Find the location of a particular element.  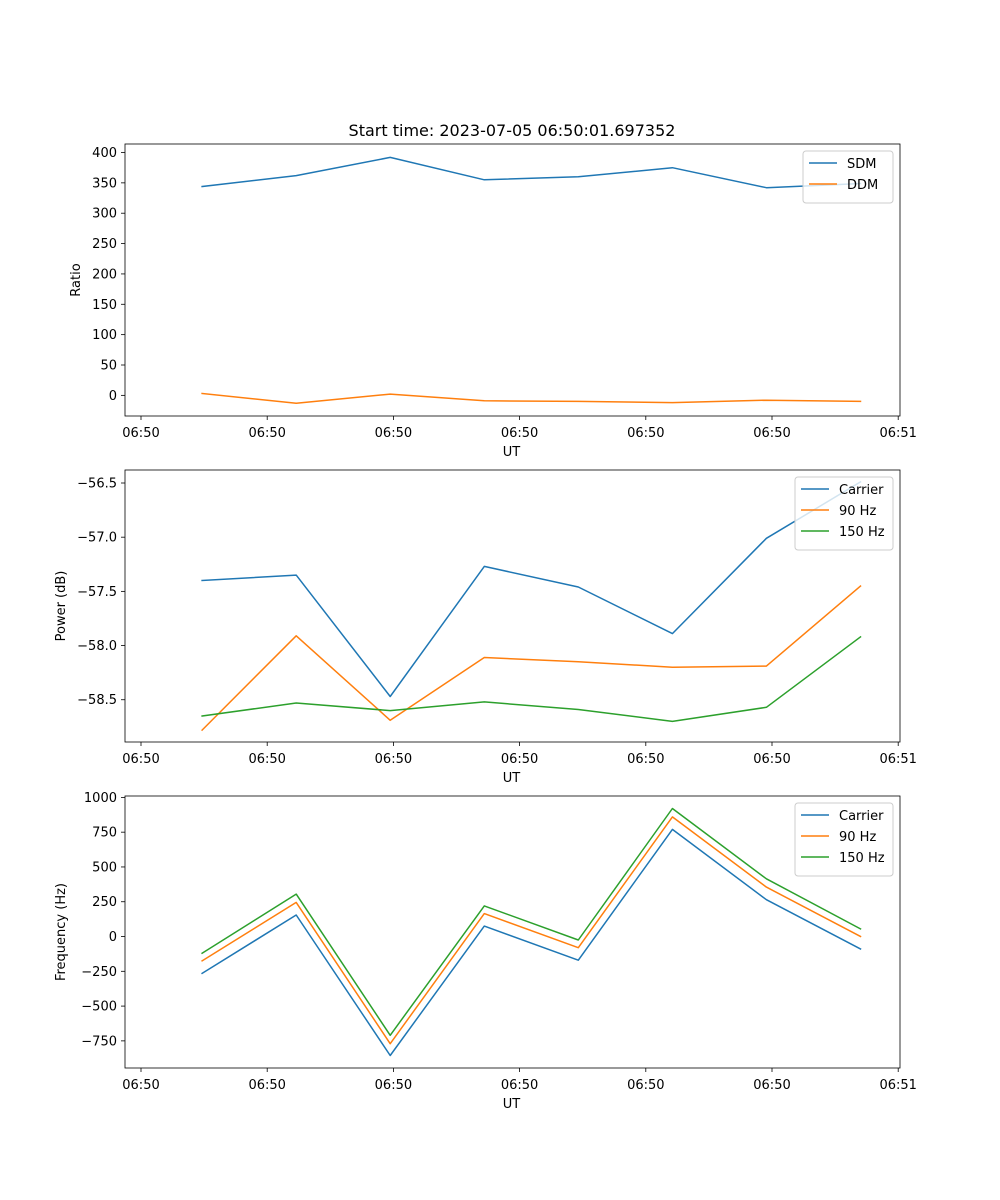

series-line-ddm is located at coordinates (531, 398).